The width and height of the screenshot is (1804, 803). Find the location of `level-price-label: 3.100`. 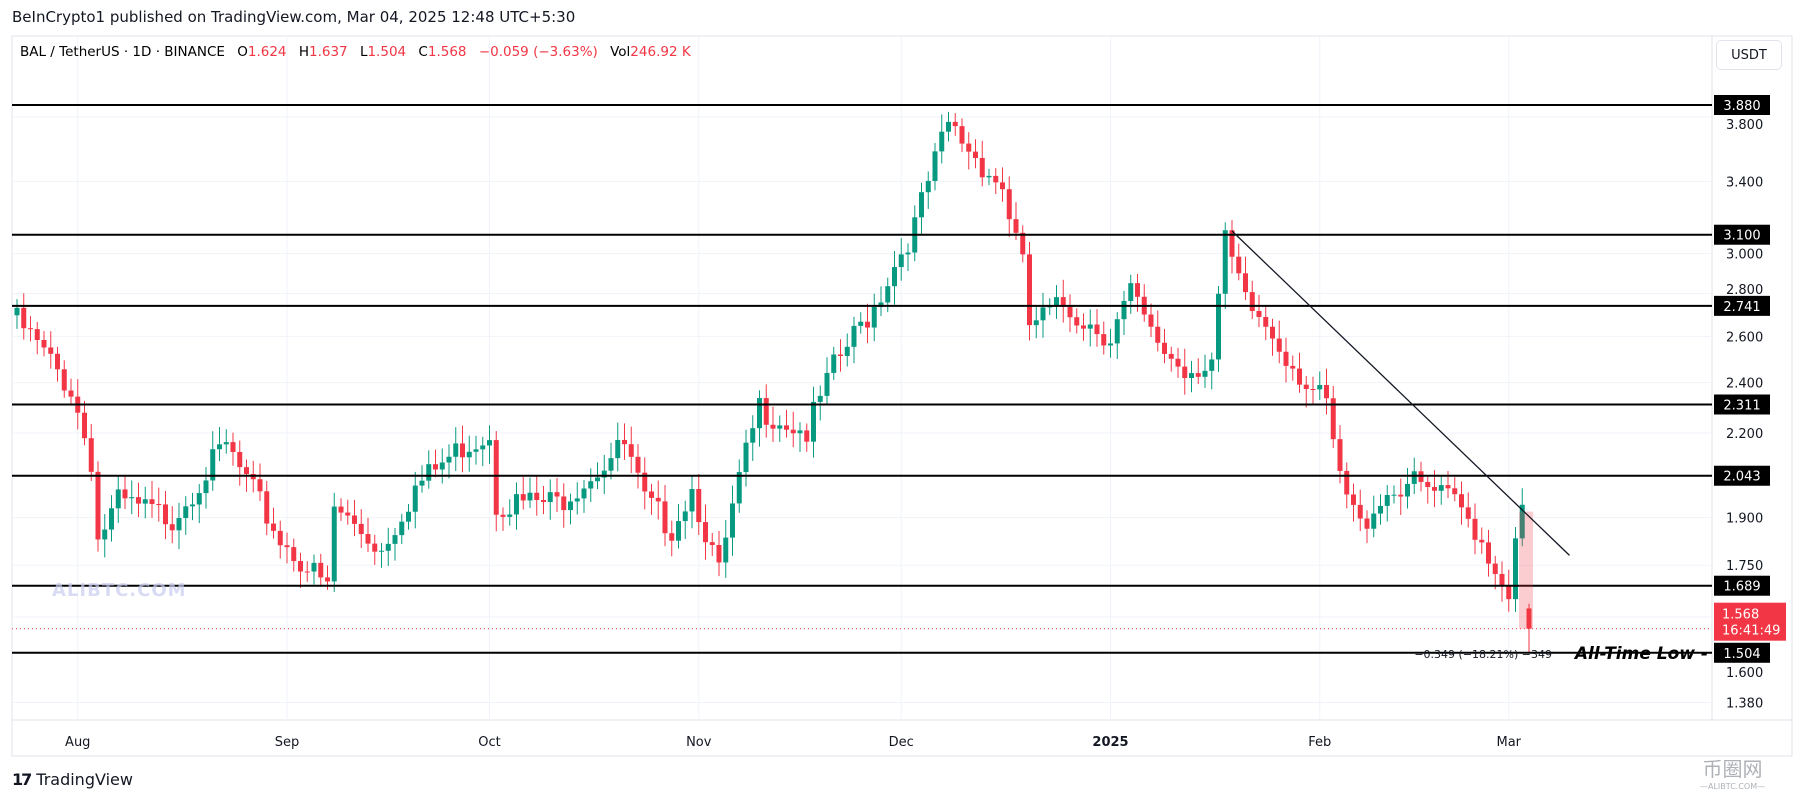

level-price-label: 3.100 is located at coordinates (1741, 236).